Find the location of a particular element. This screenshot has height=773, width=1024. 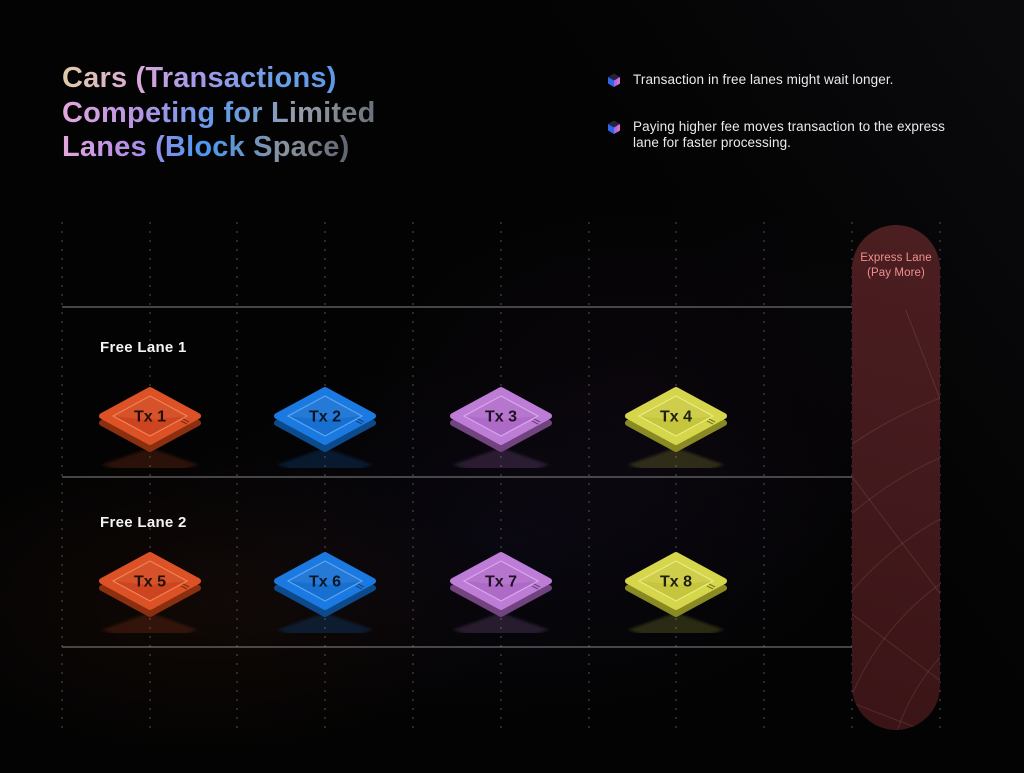

globe-wireframe-decoration is located at coordinates (896, 519).